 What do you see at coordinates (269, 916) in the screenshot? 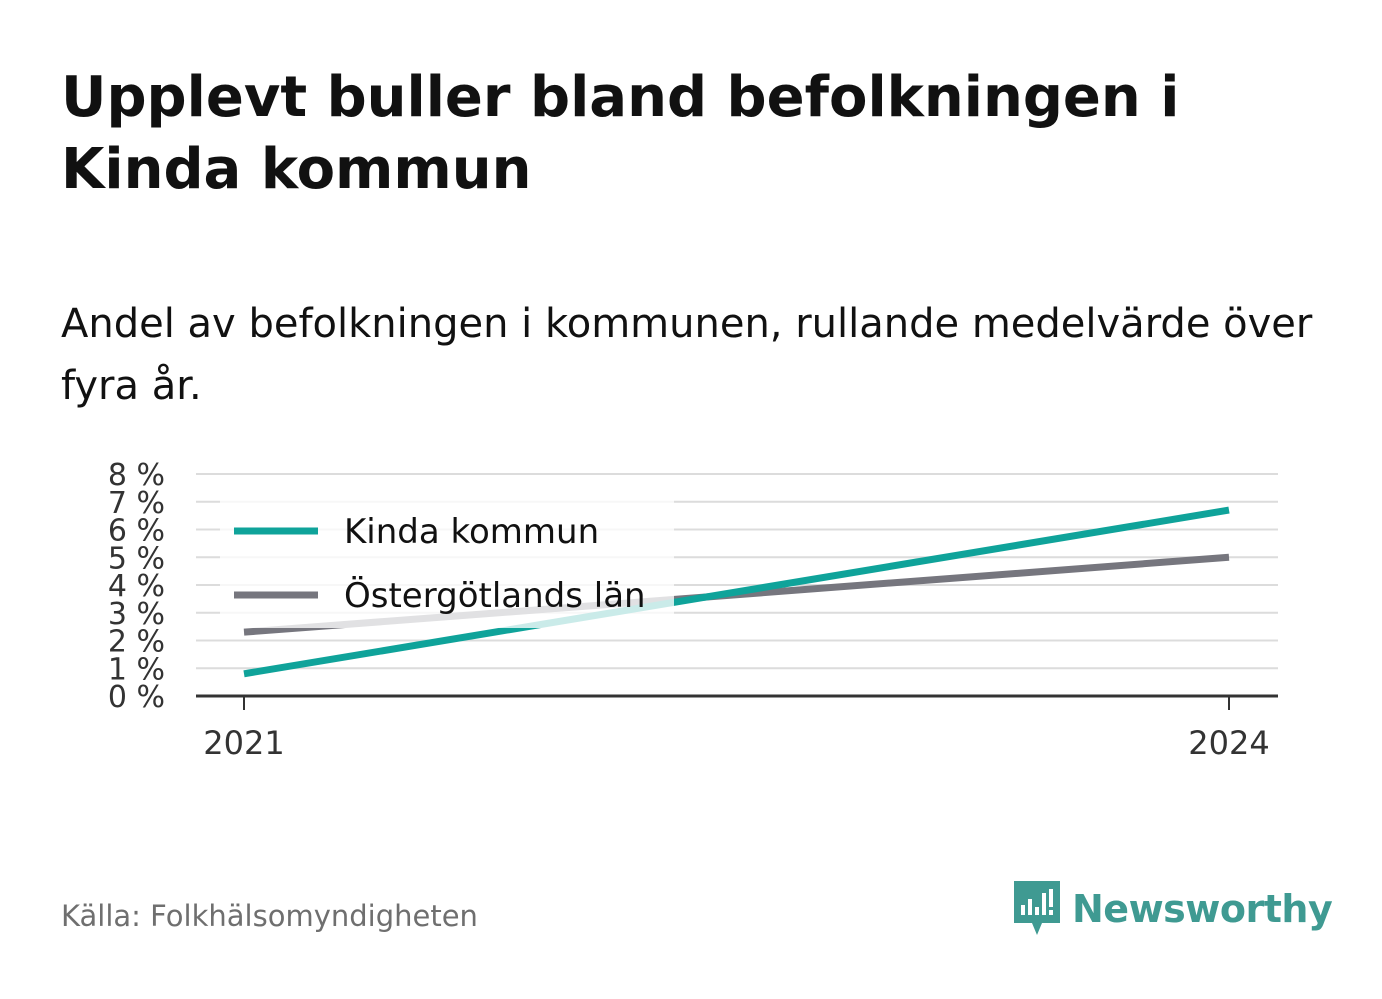
I see `source-note: Källa: Folkhälsomyndigheten` at bounding box center [269, 916].